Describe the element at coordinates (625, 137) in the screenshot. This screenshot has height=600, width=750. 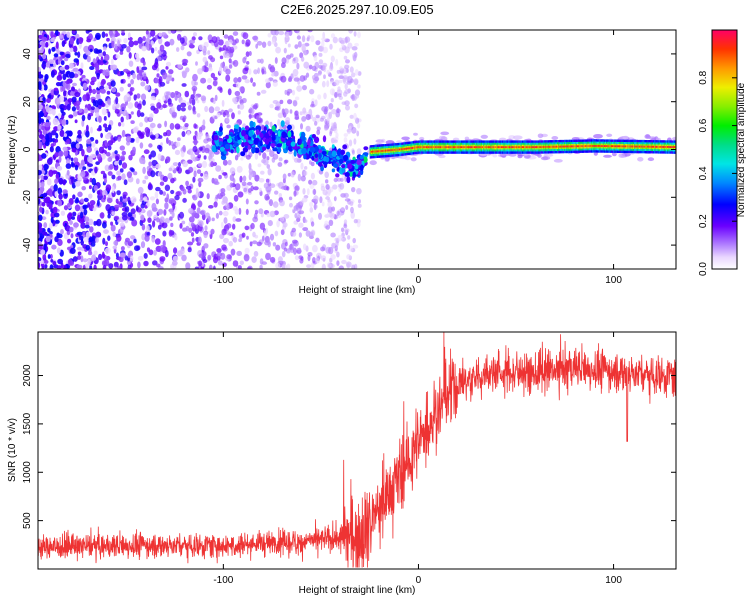
I see `spectrogram-halo-cell` at that location.